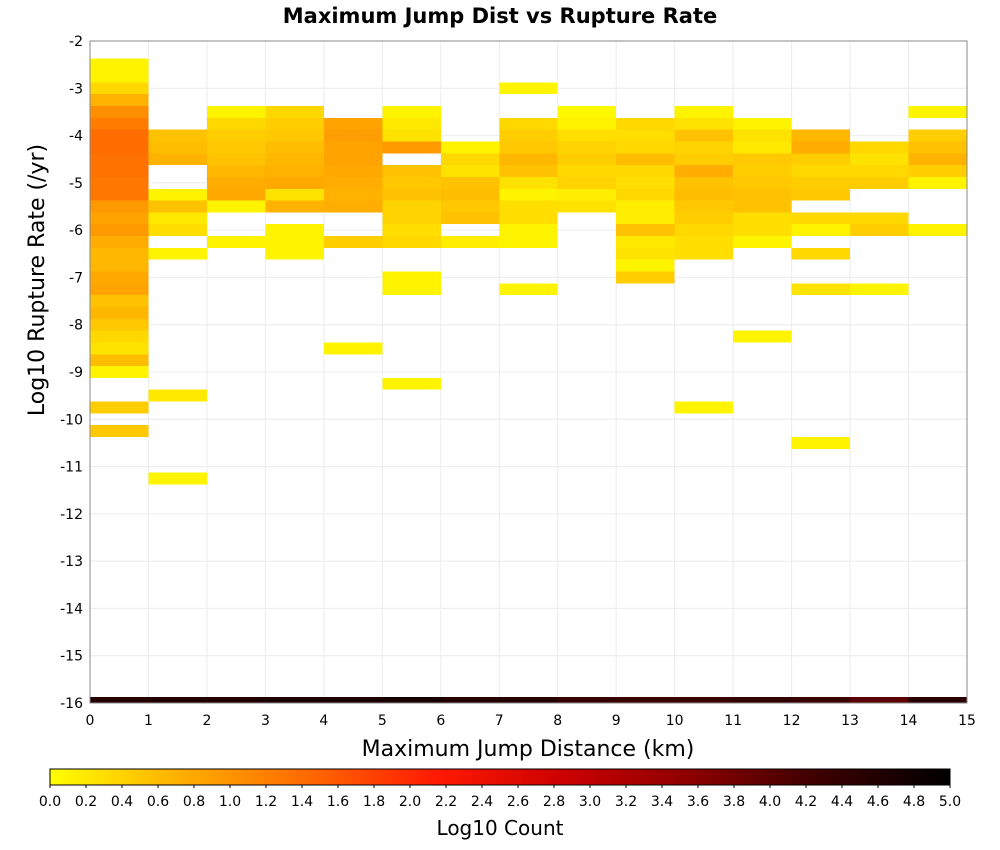 The height and width of the screenshot is (850, 1000). Describe the element at coordinates (148, 721) in the screenshot. I see `x-tick-label: 1` at that location.